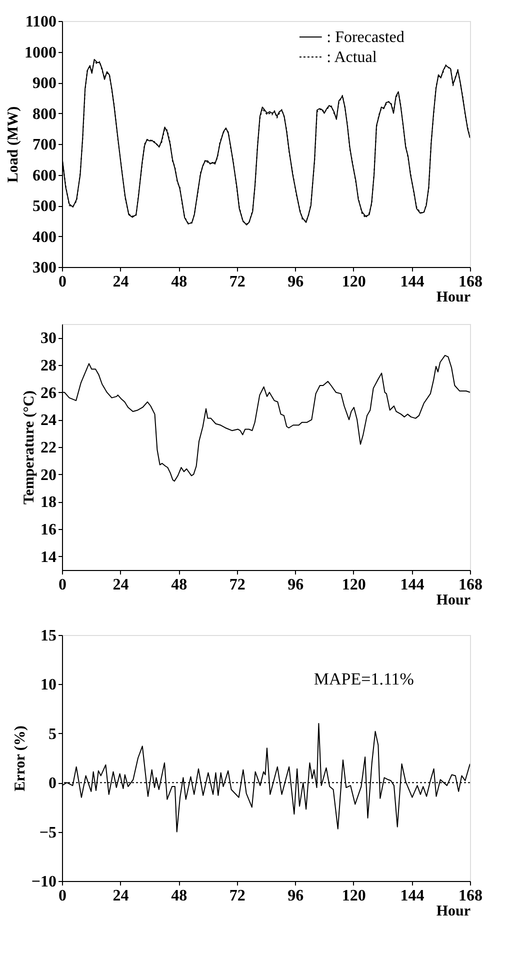  Describe the element at coordinates (44, 83) in the screenshot. I see `y-tick-label: 900` at that location.